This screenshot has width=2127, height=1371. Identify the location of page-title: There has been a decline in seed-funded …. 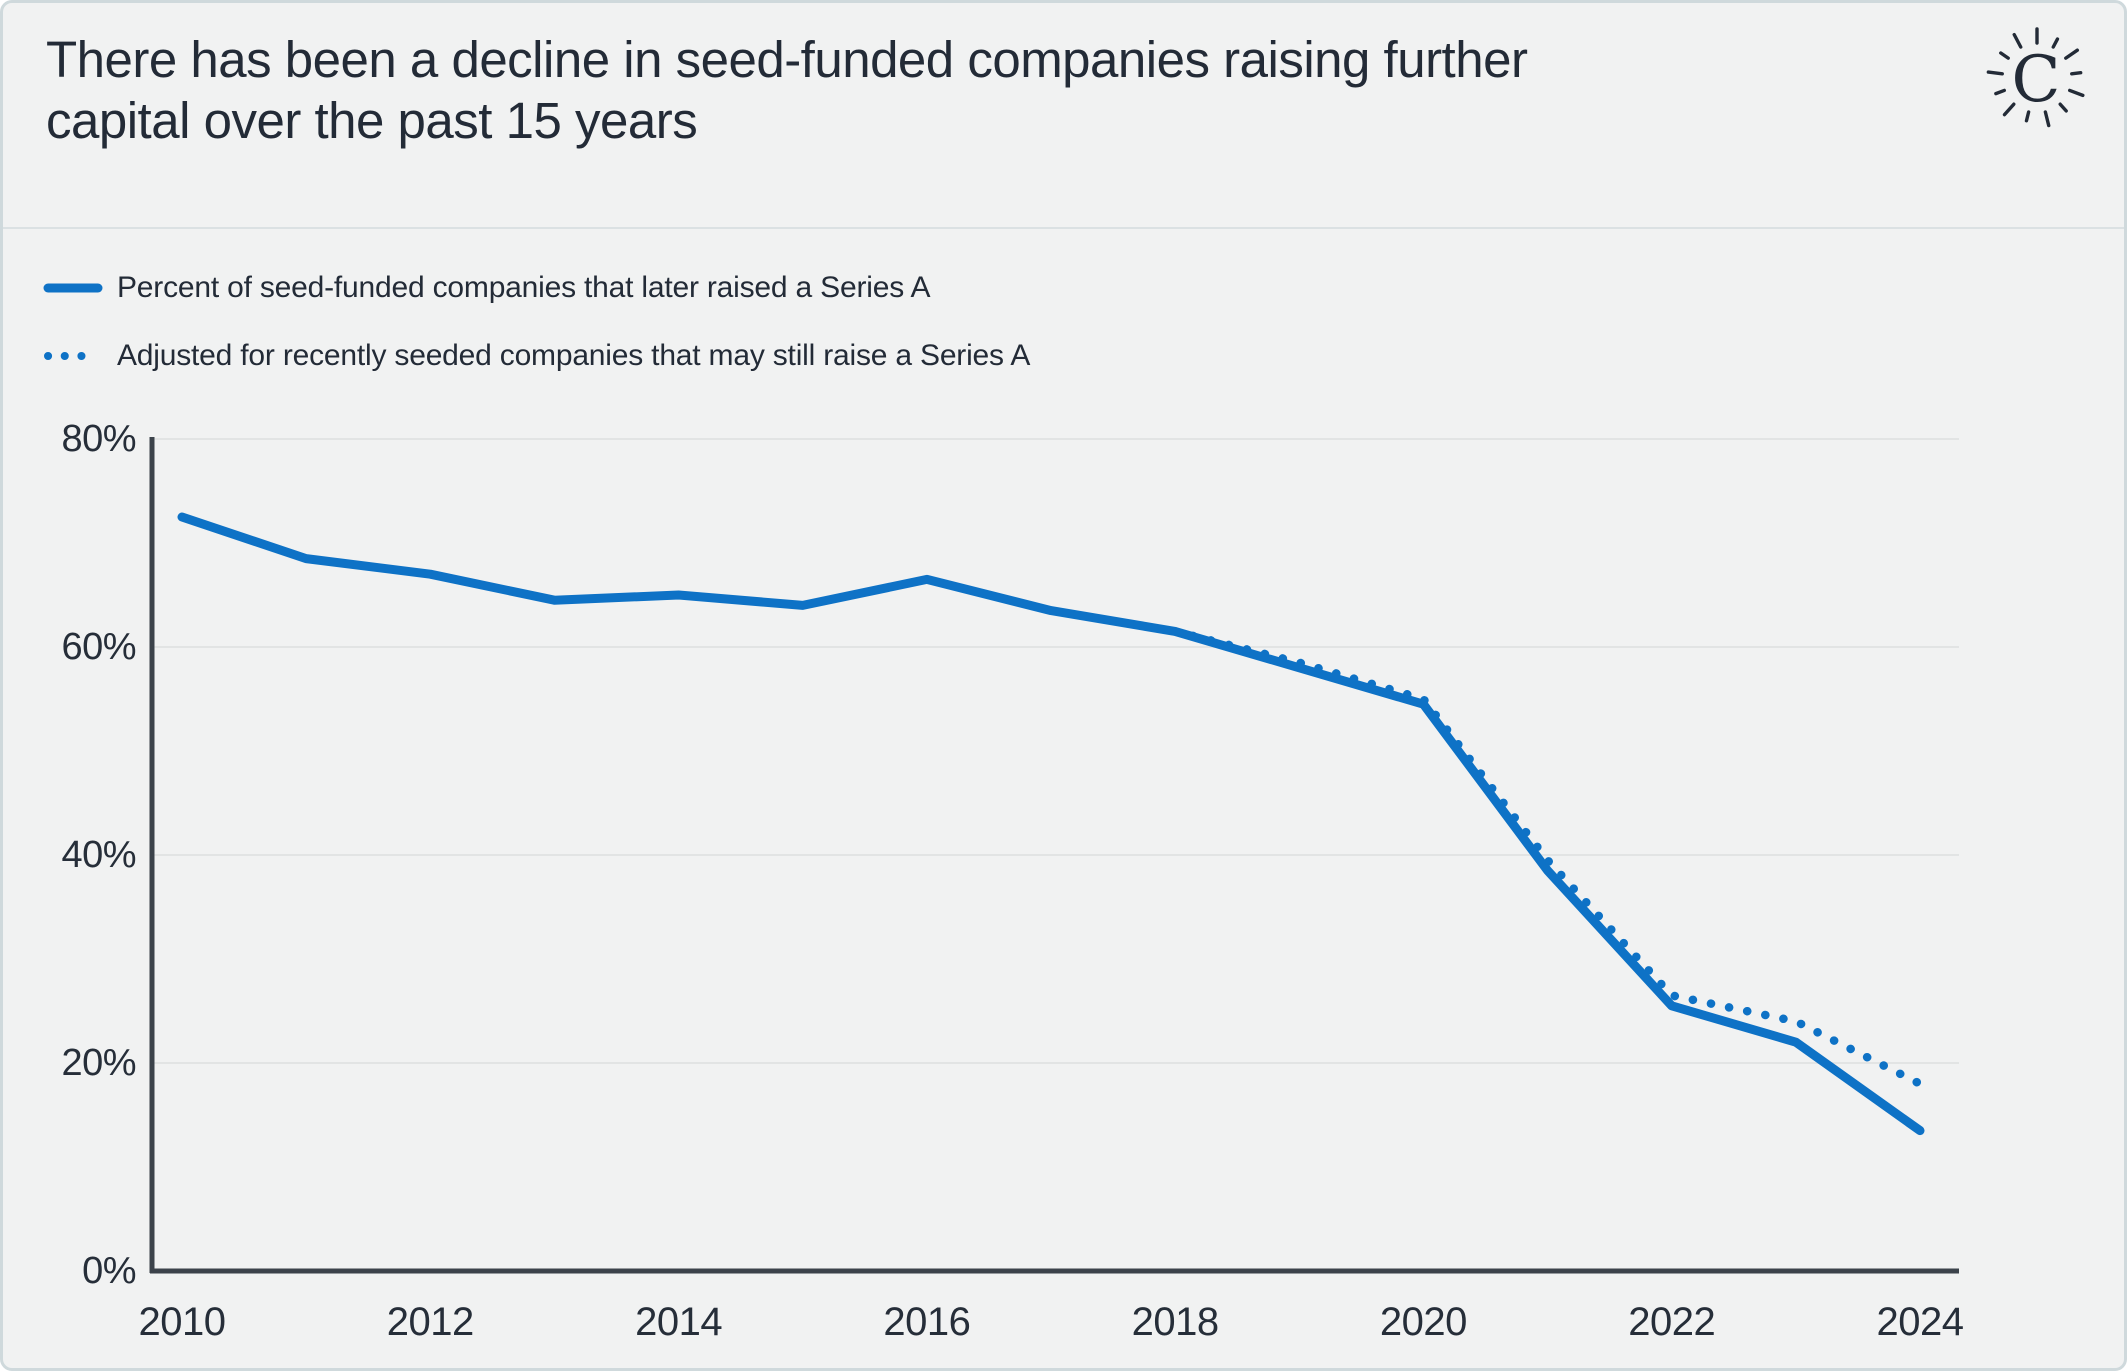
(787, 90).